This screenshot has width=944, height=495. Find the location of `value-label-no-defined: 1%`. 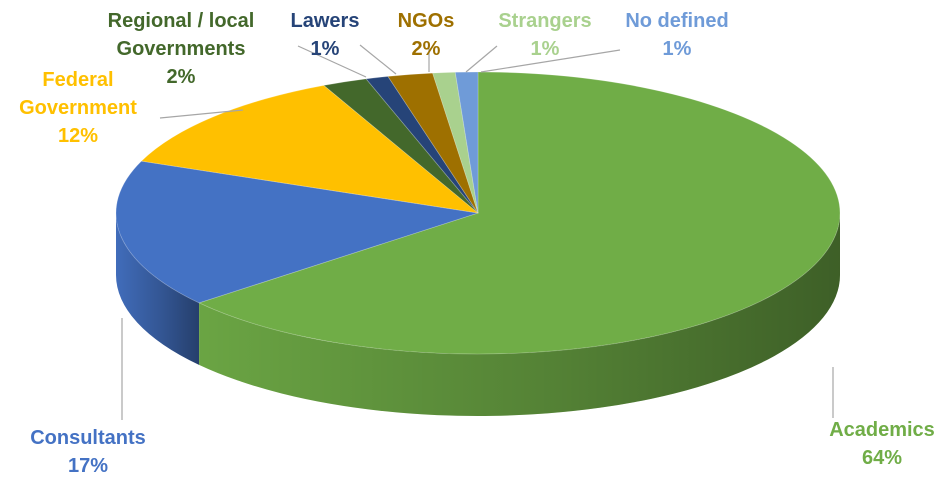

value-label-no-defined: 1% is located at coordinates (677, 49).